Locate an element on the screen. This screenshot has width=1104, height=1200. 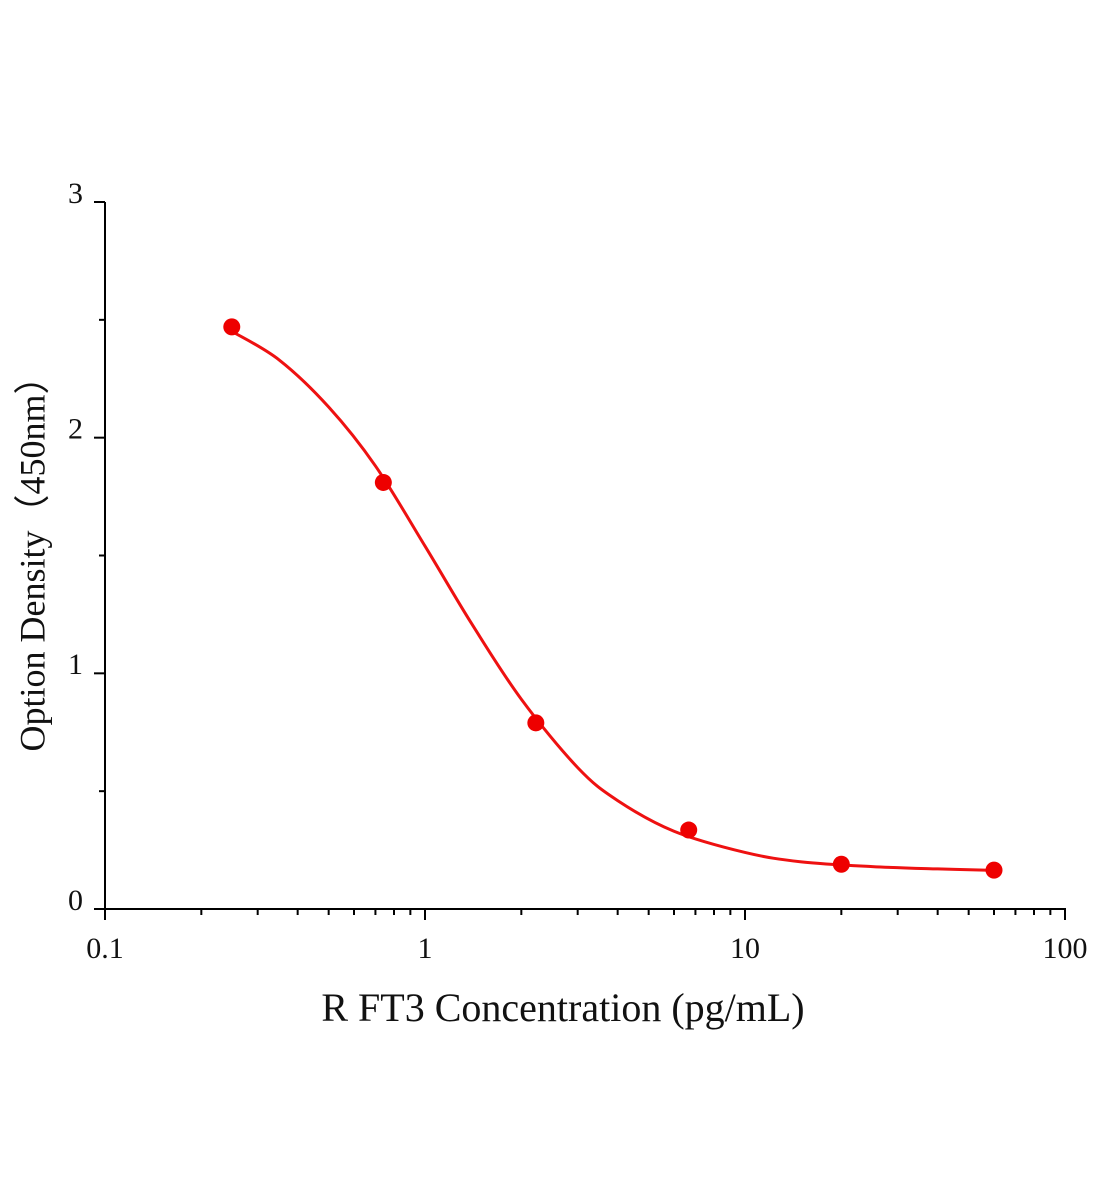
y-tick-label: 0 is located at coordinates (75, 900).